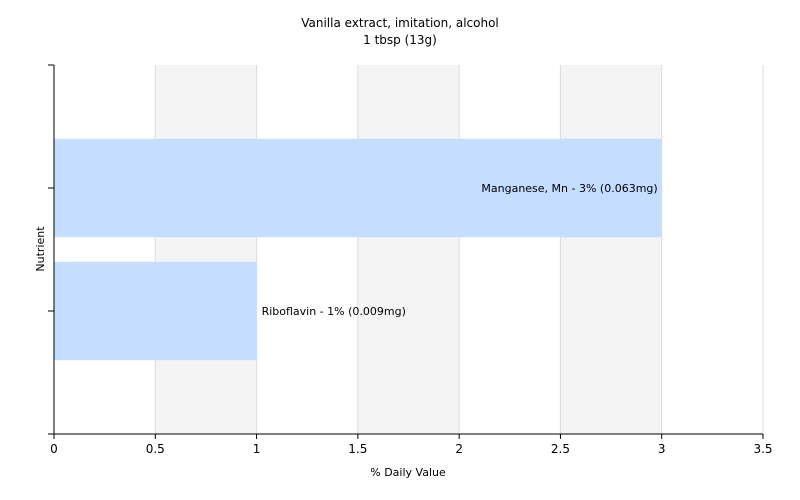  Describe the element at coordinates (40, 249) in the screenshot. I see `y-axis-label: Nutrient` at that location.